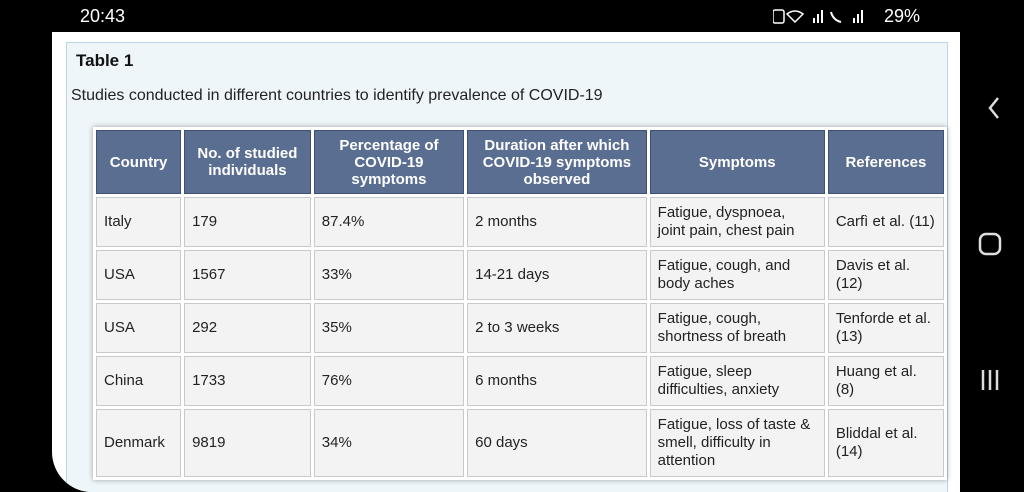 The image size is (1024, 492). I want to click on status-icons, so click(818, 16).